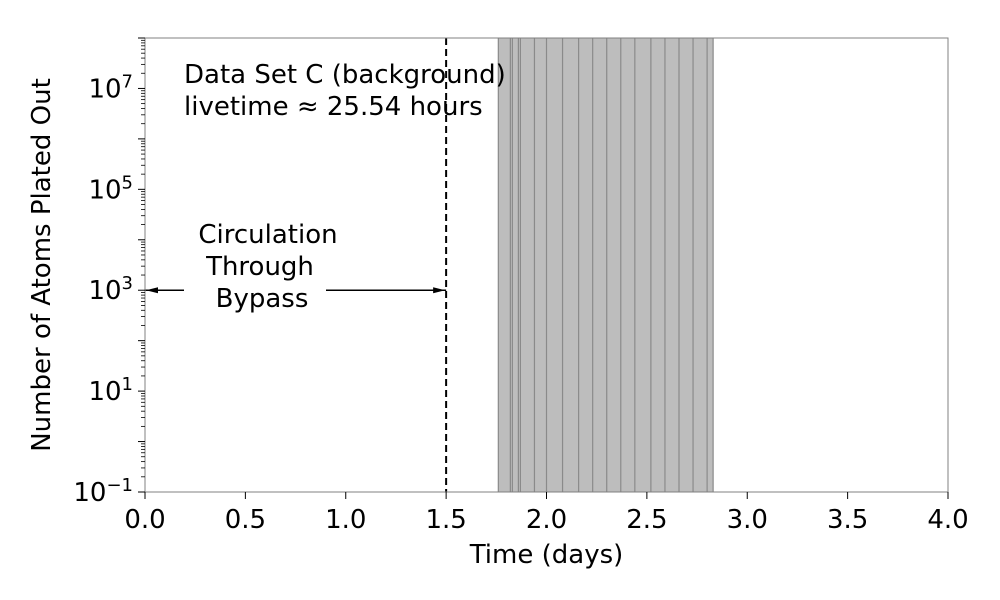  I want to click on y-tick-label: 10⁻¹, so click(103, 491).